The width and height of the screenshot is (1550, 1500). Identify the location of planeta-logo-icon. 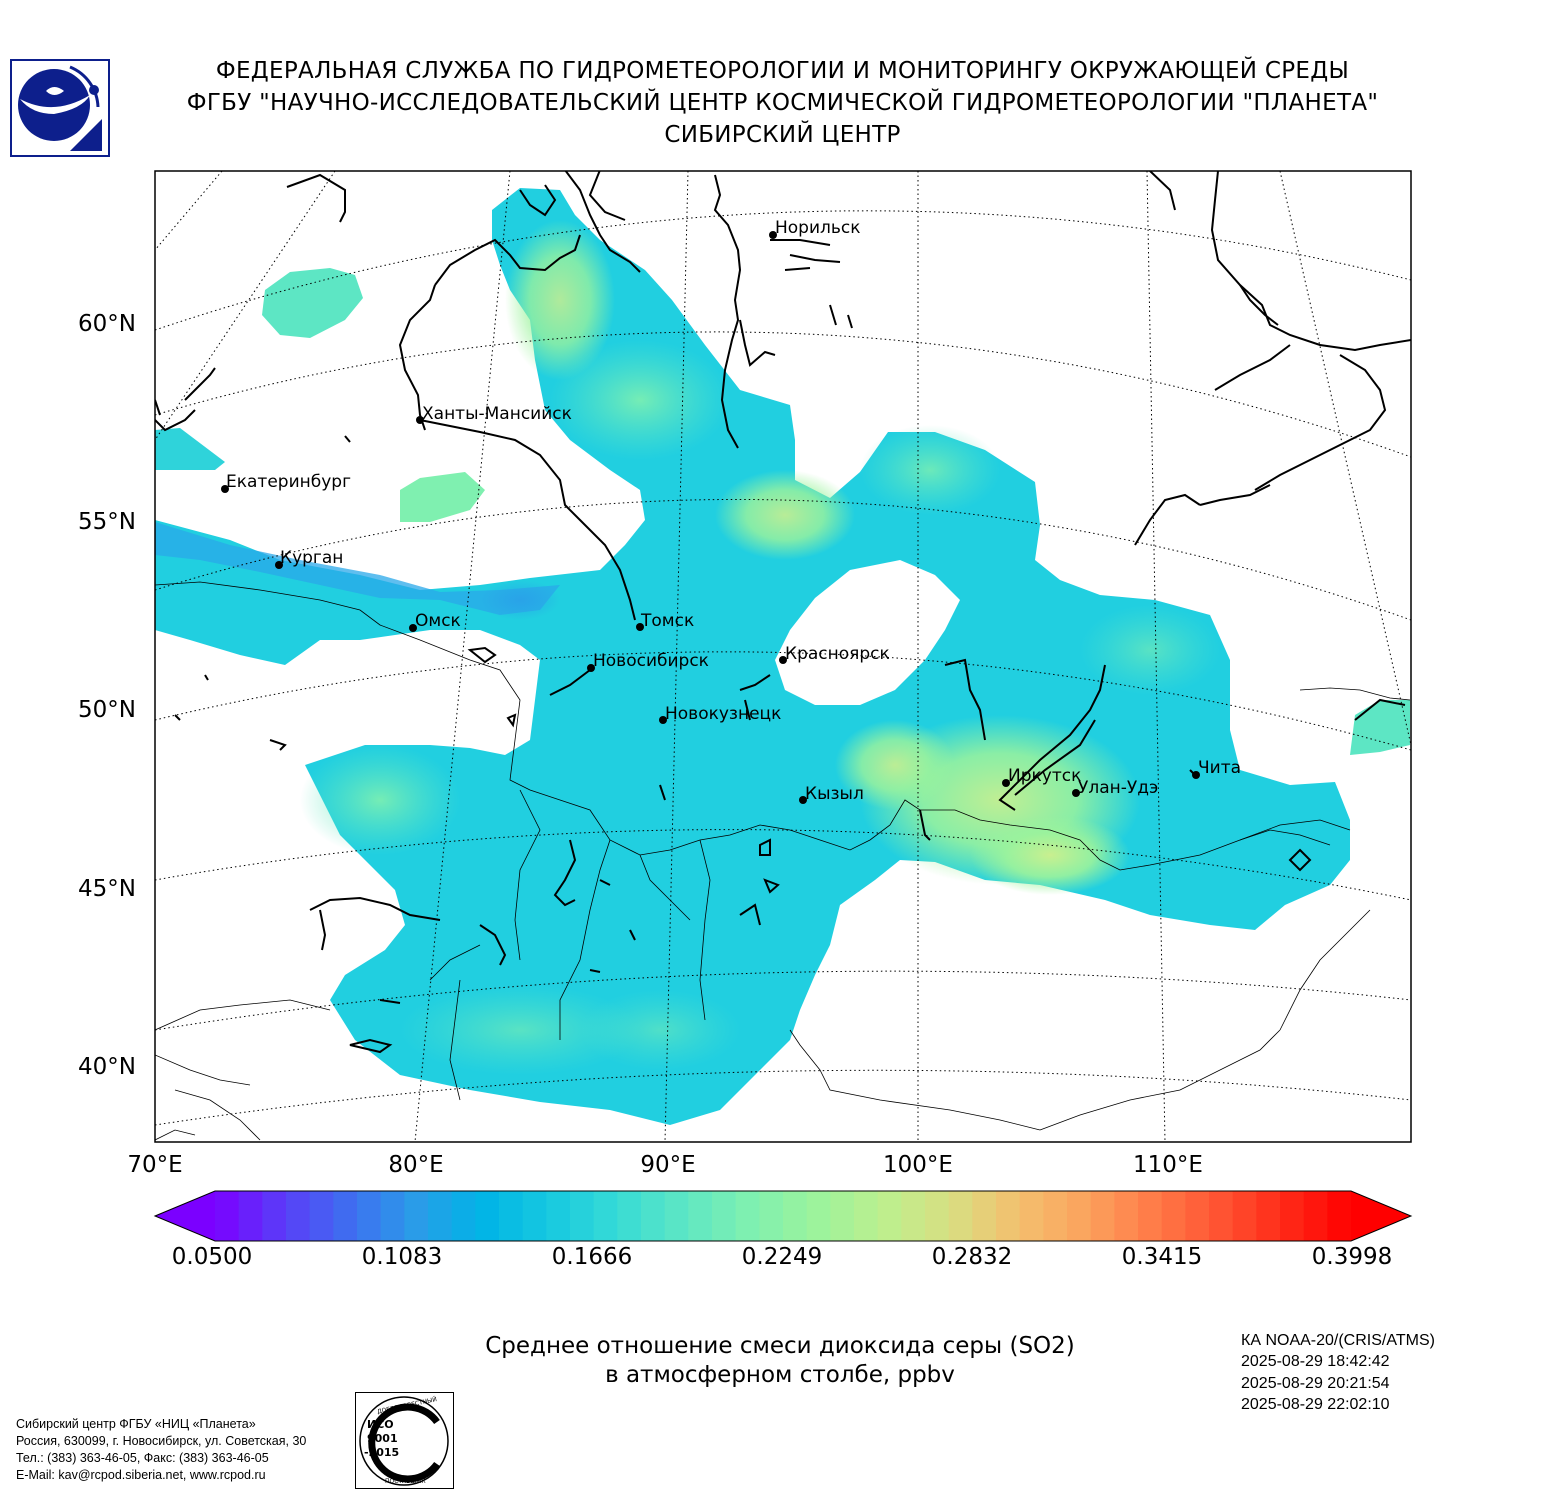
(60, 108).